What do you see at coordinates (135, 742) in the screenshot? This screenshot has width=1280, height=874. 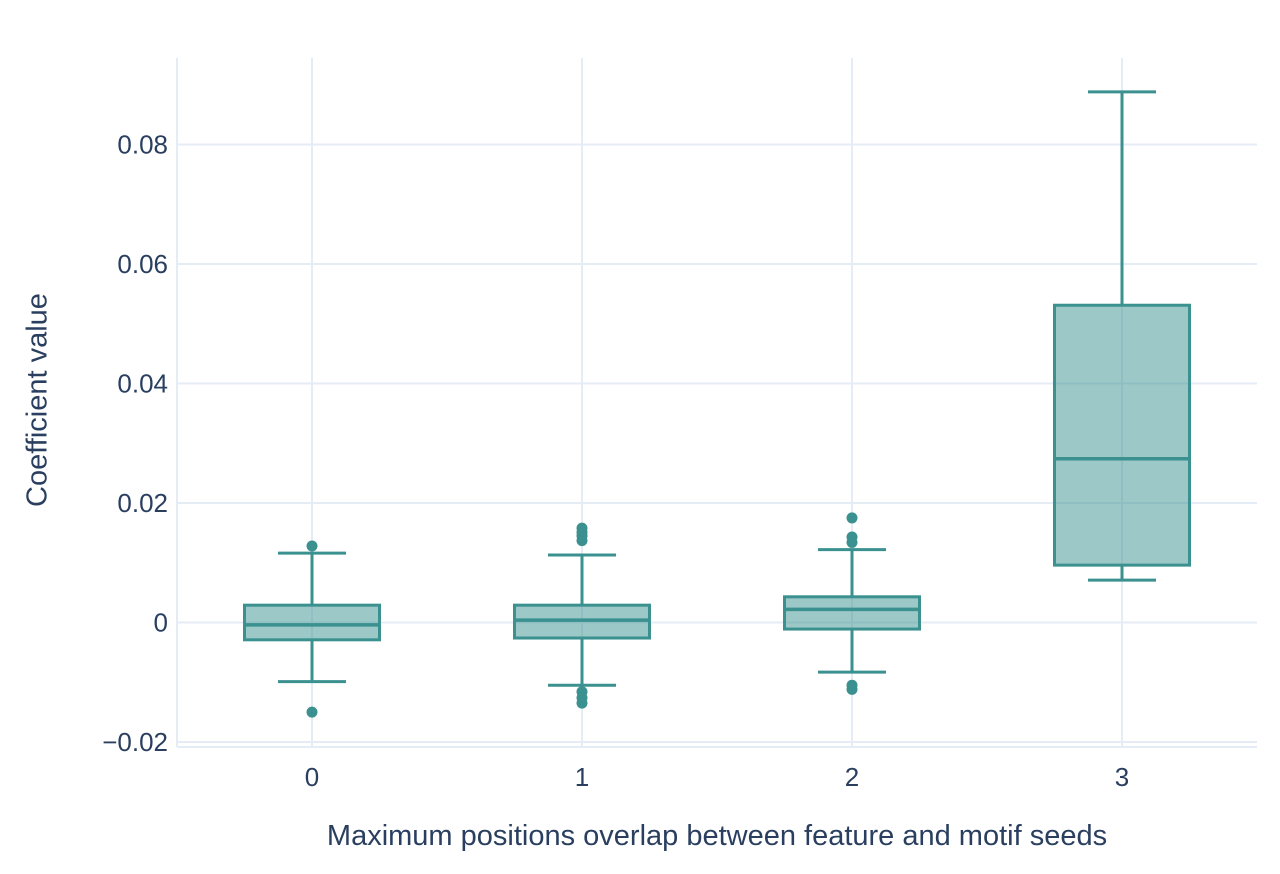 I see `y-tick-label: −0.02` at bounding box center [135, 742].